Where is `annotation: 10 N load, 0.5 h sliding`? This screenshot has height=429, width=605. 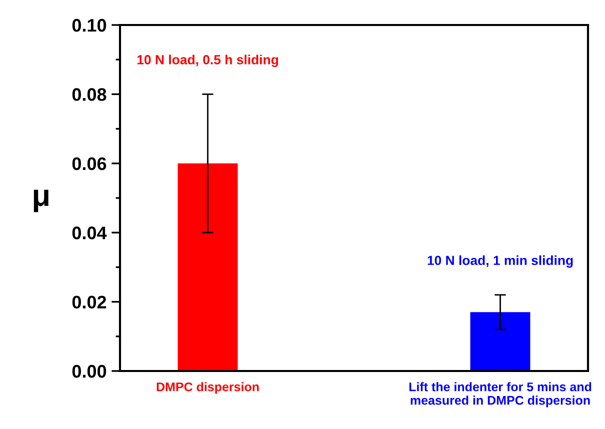 annotation: 10 N load, 0.5 h sliding is located at coordinates (207, 61).